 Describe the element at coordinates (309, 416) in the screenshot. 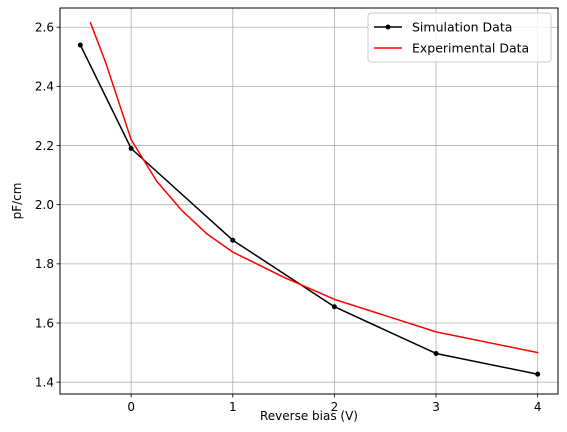

I see `x-axis-label: Reverse bias (V)` at that location.